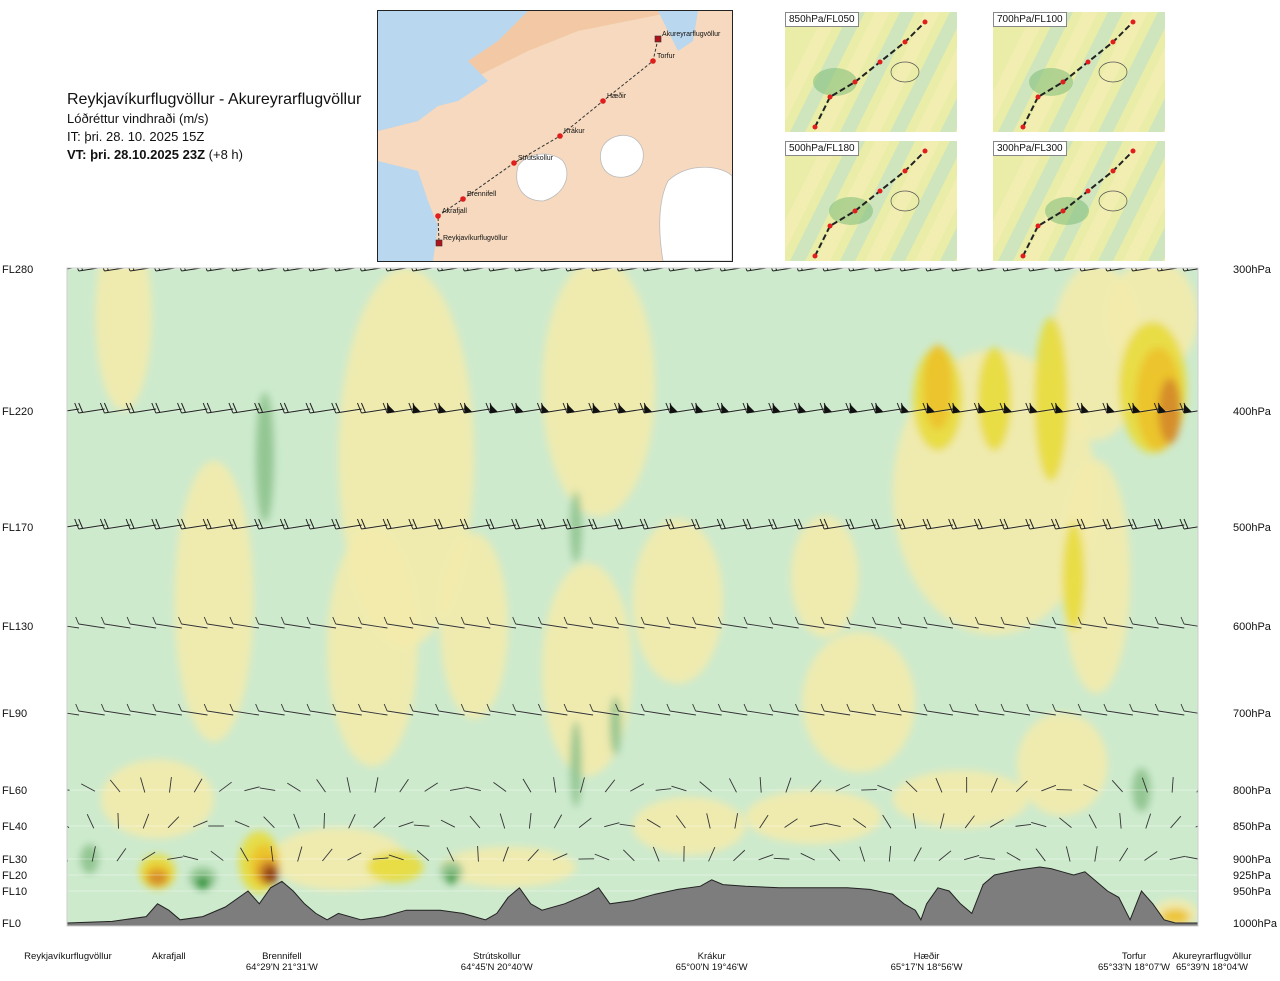 The height and width of the screenshot is (981, 1280). Describe the element at coordinates (471, 241) in the screenshot. I see `waypoint-7: Reykjavíkurflugvöllur` at that location.